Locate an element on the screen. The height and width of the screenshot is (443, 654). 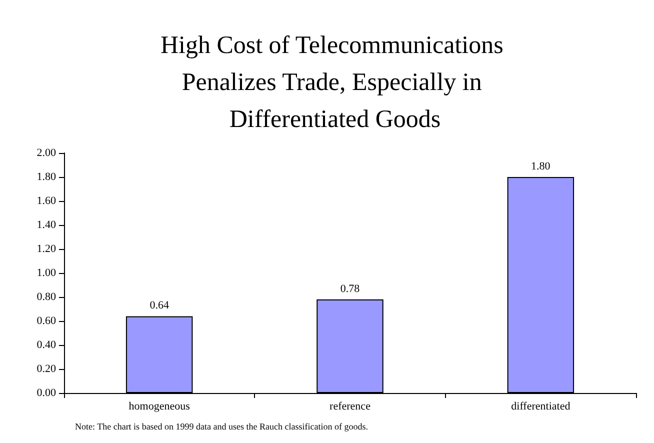
x-tick-label: homogeneous is located at coordinates (159, 406).